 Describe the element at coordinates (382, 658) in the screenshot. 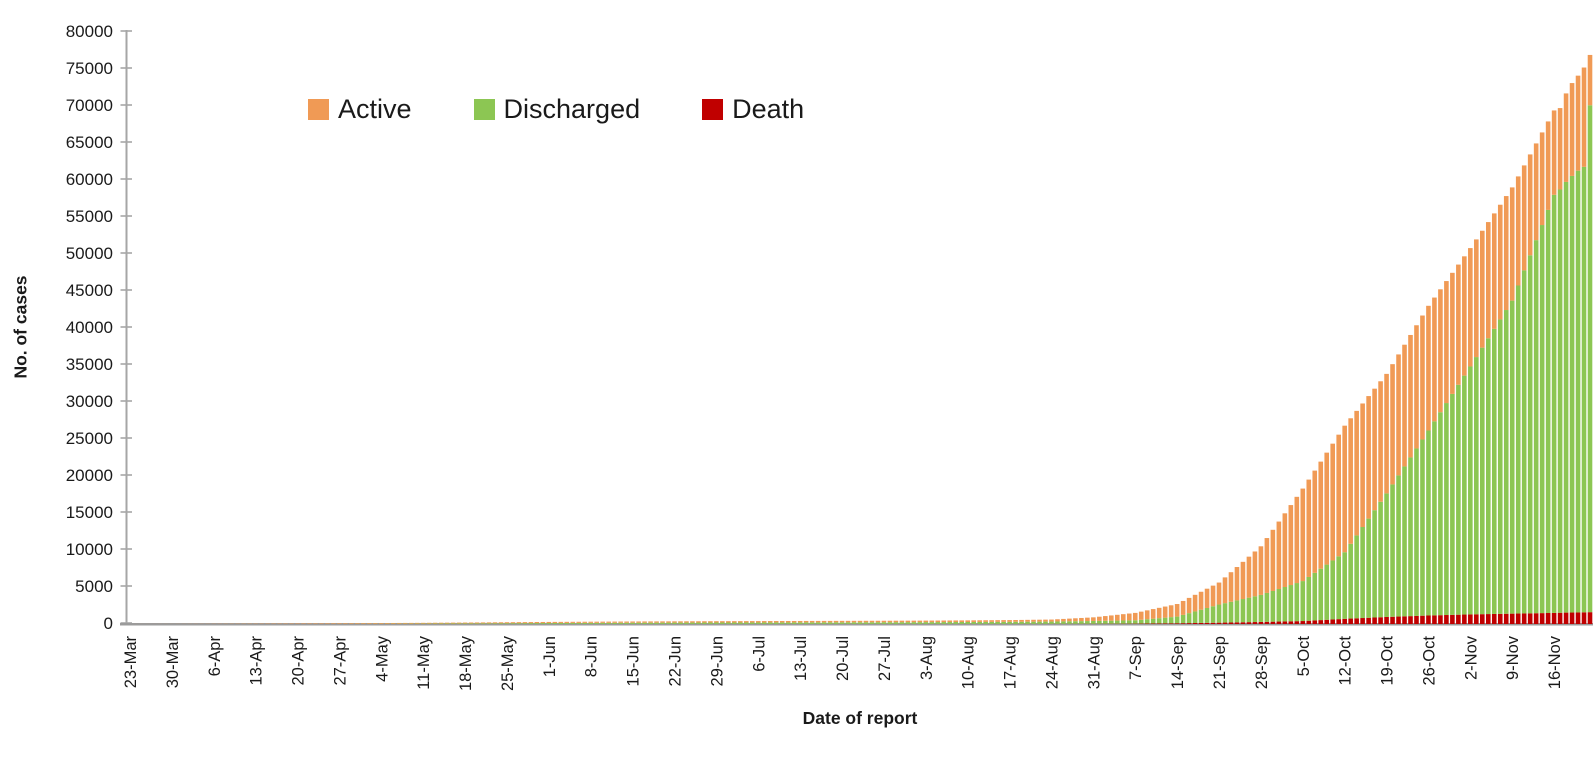

I see `x-tick-label: 4-May` at that location.